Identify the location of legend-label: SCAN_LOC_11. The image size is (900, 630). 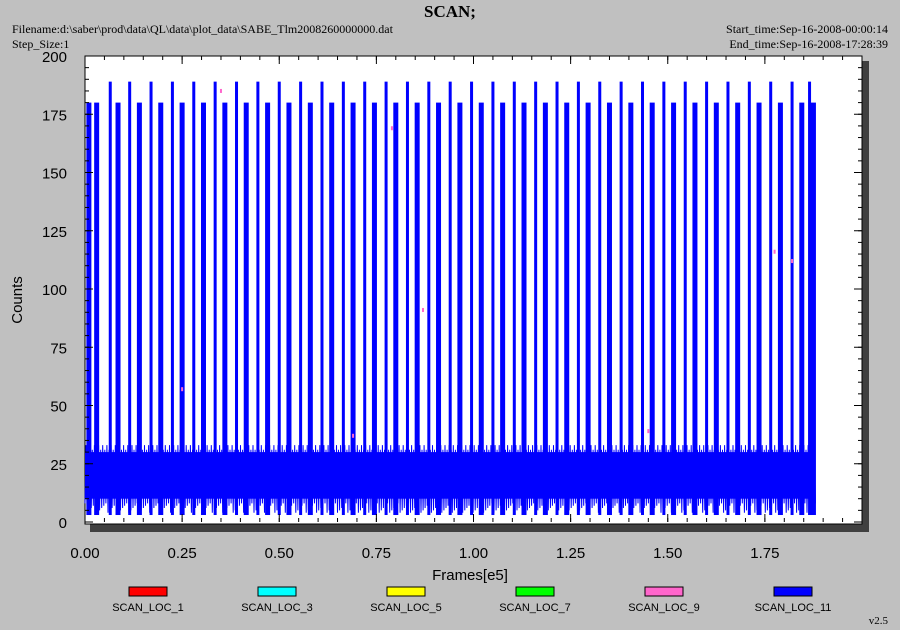
(793, 608).